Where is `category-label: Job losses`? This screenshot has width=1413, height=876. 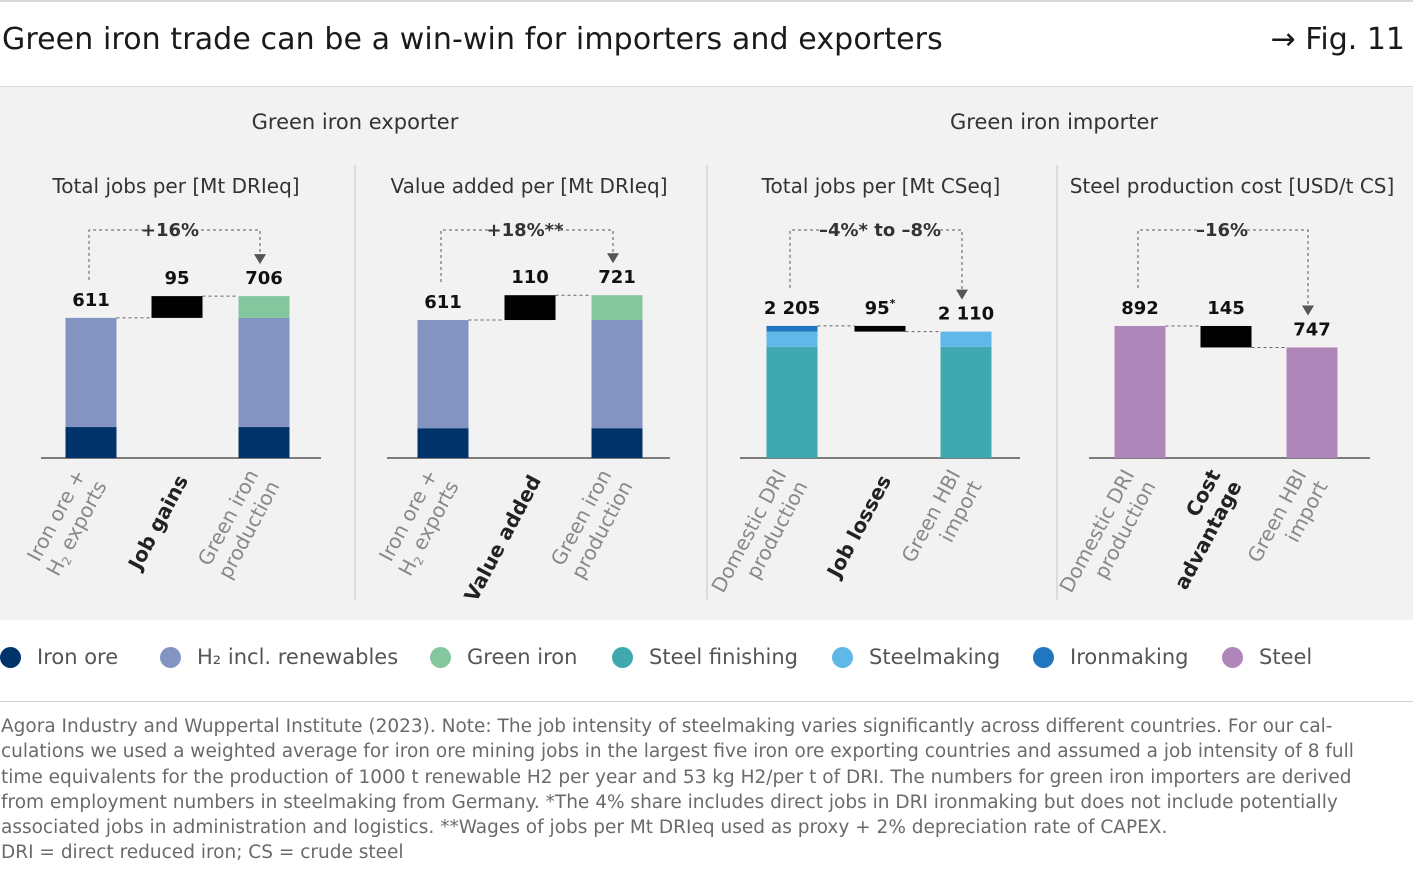 category-label: Job losses is located at coordinates (858, 527).